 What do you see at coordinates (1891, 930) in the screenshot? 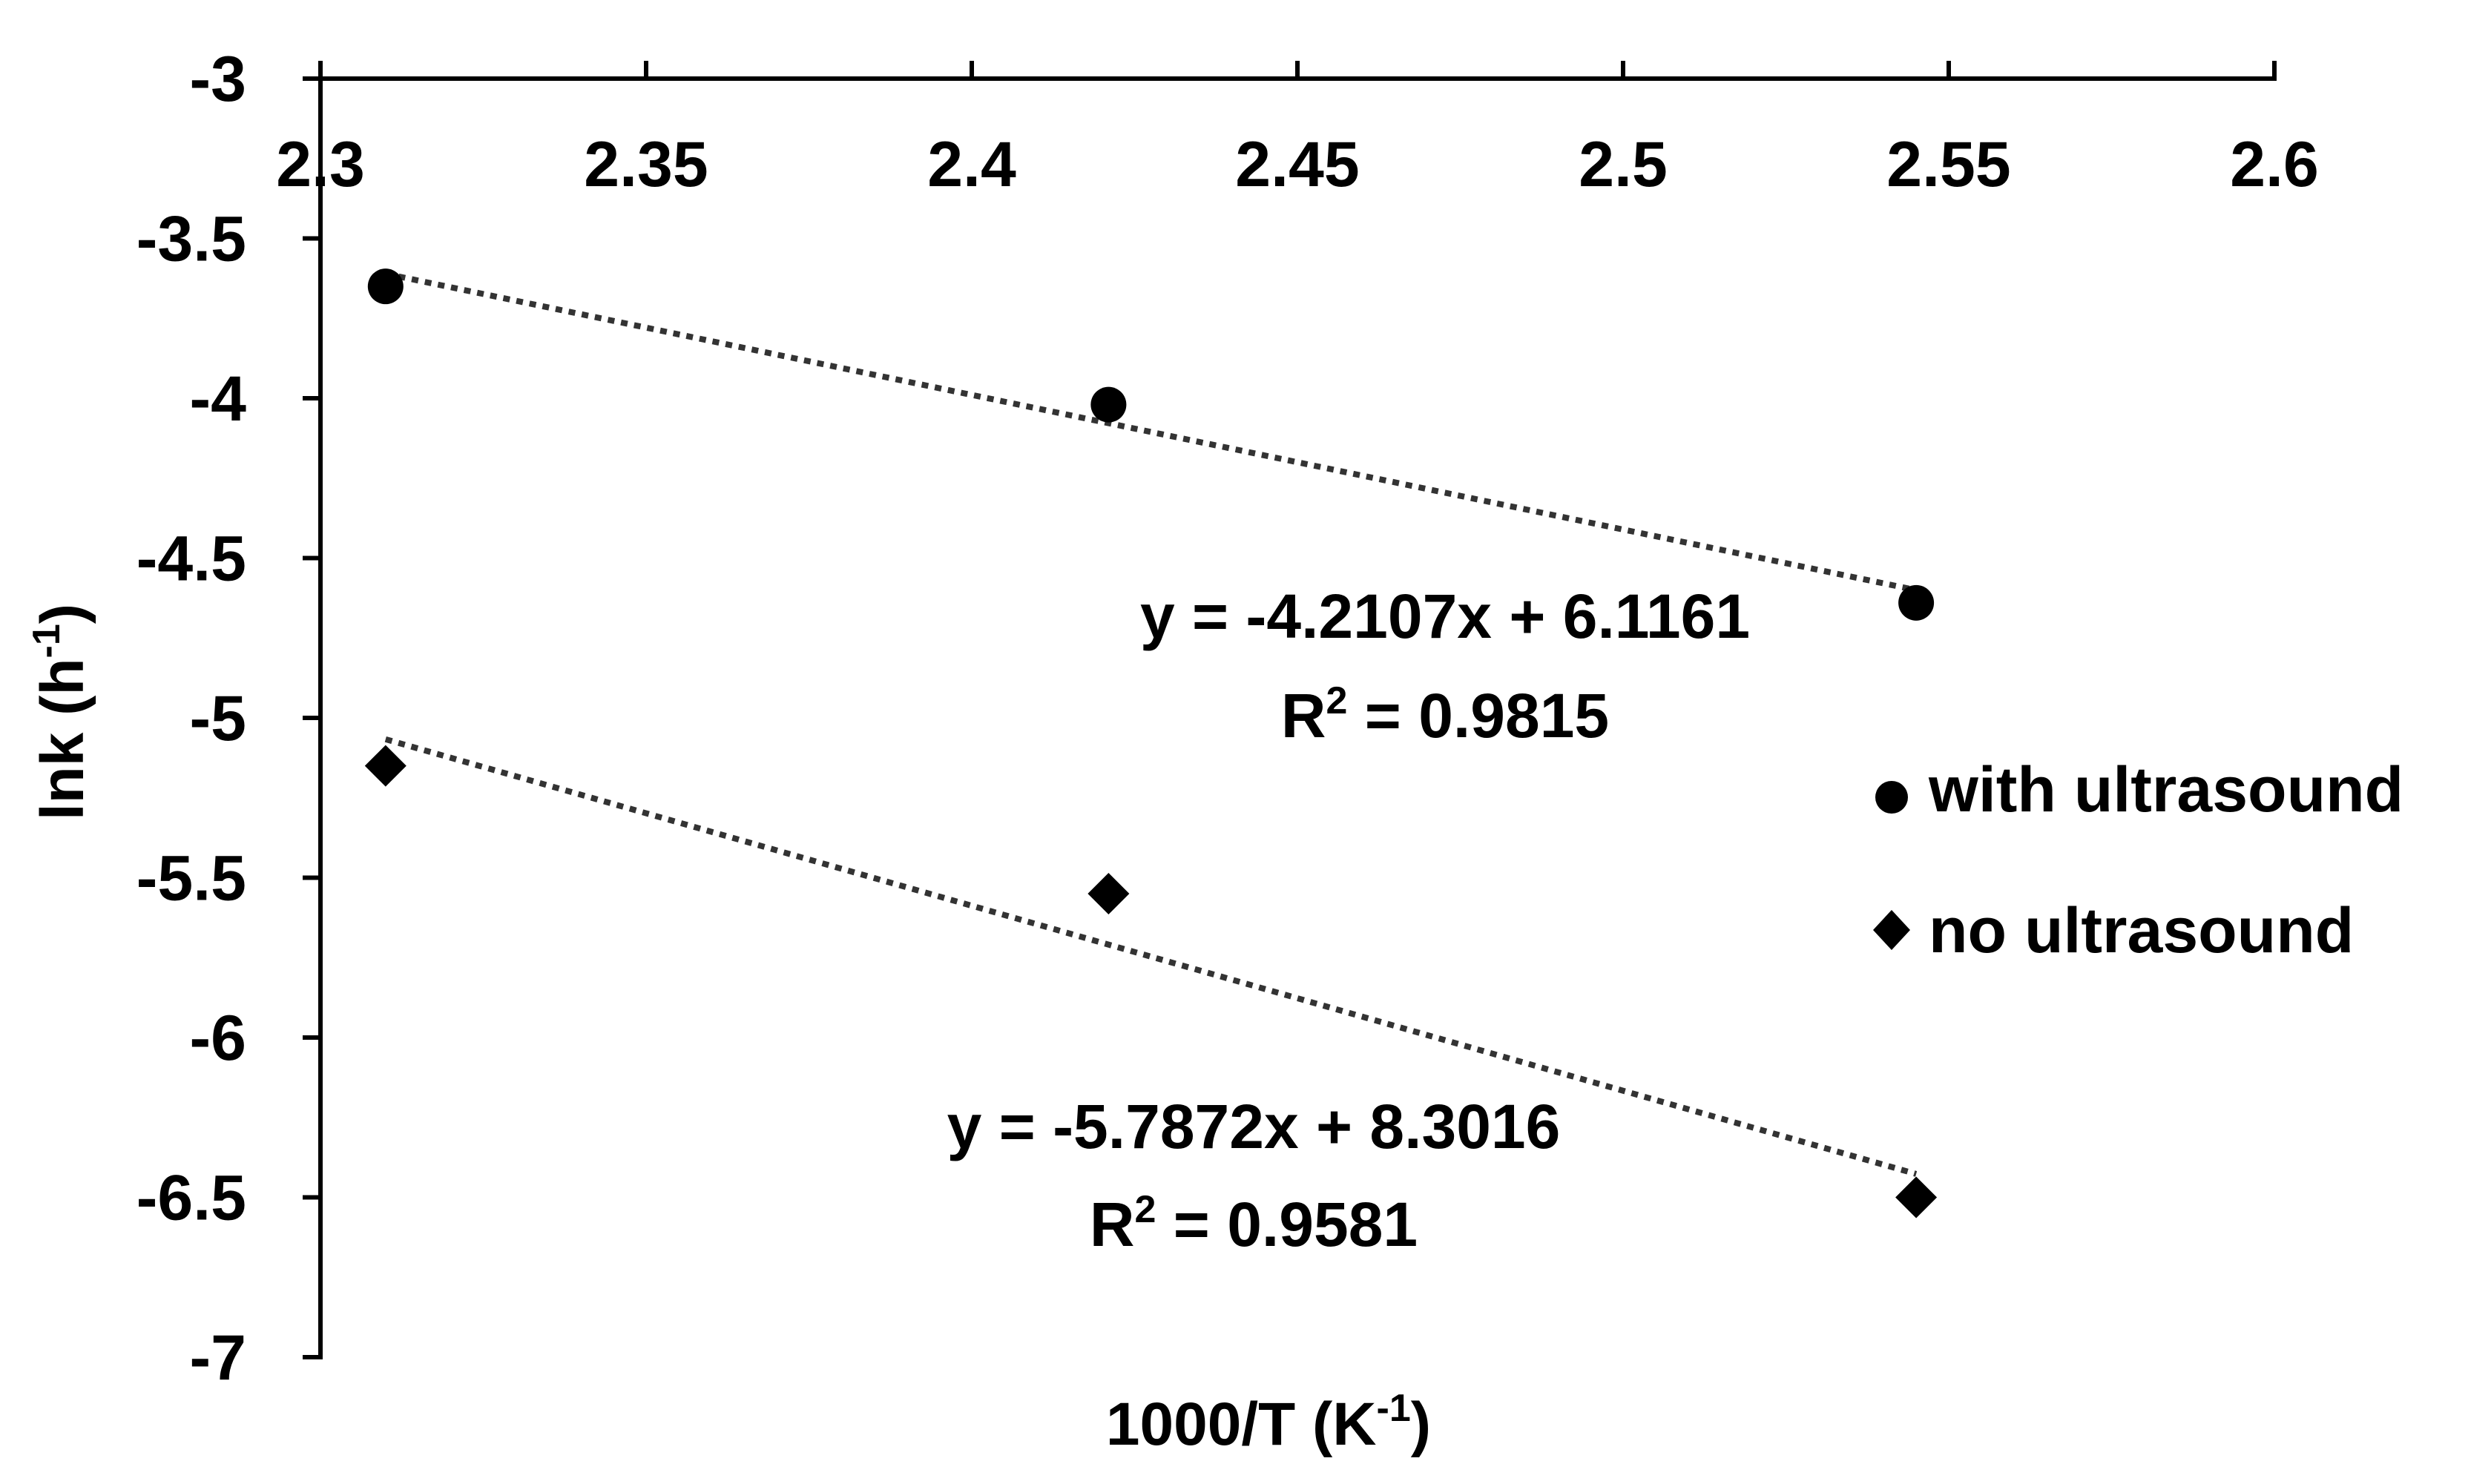
I see `legend-marker-no-ultrasound` at bounding box center [1891, 930].